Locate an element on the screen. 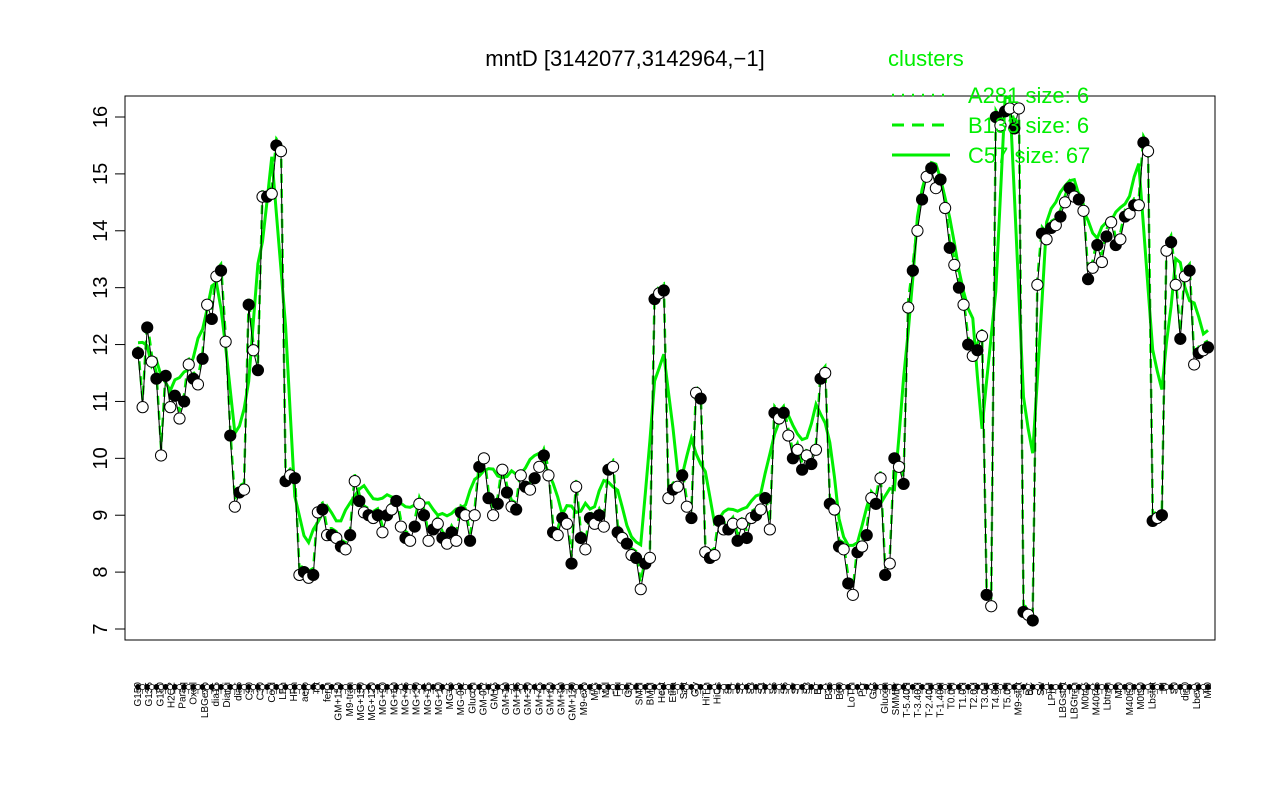  y-tick-label: 8 is located at coordinates (101, 572).